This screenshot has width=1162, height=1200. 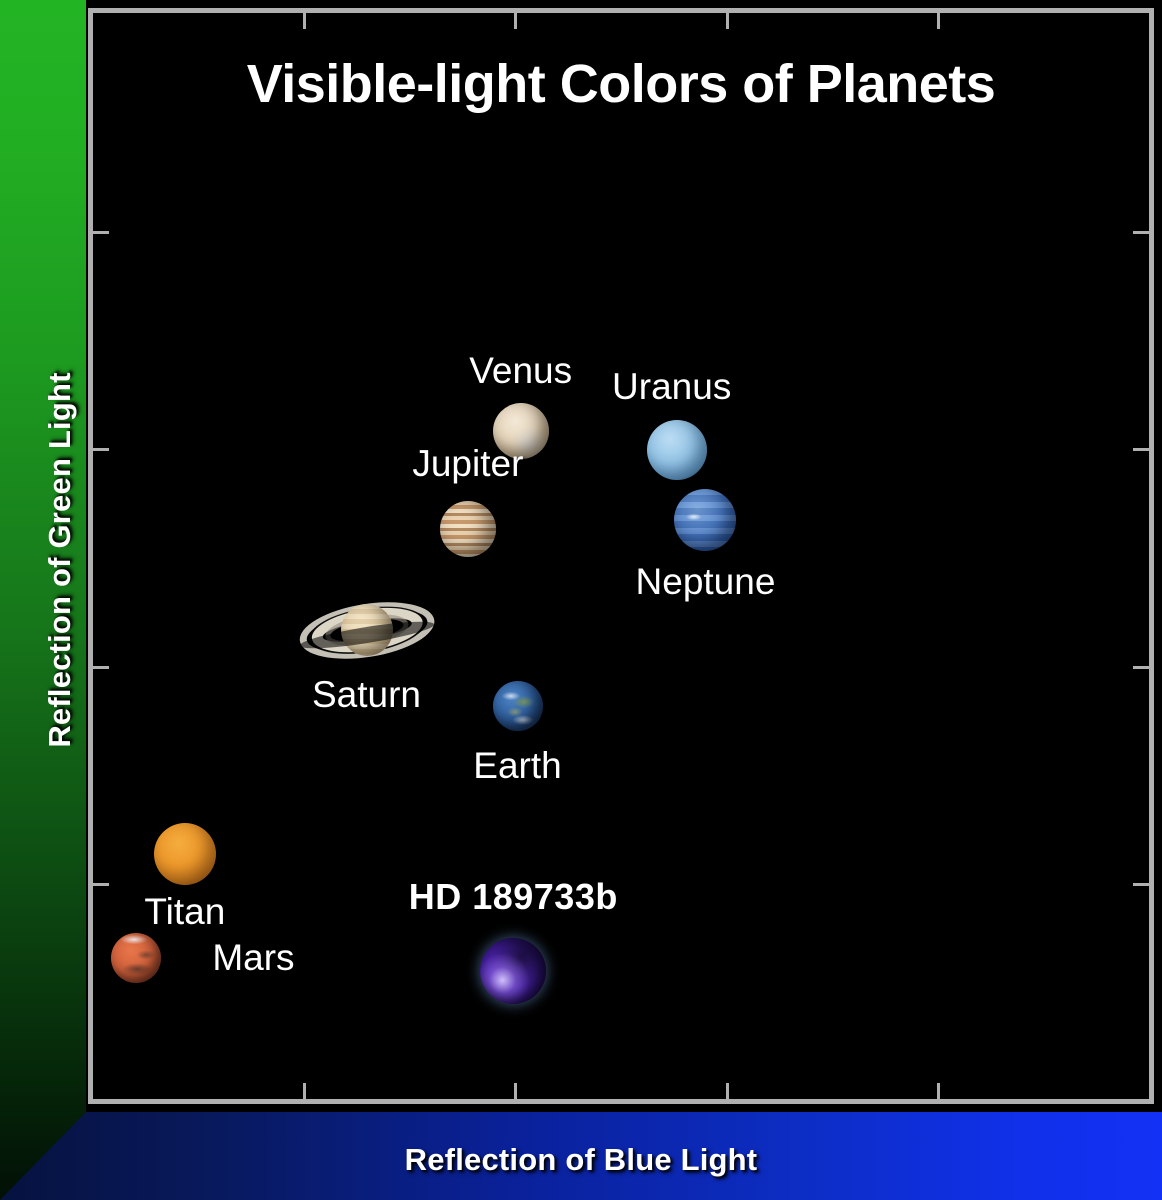 I want to click on blue-axis-gradient-bar, so click(x=581, y=1156).